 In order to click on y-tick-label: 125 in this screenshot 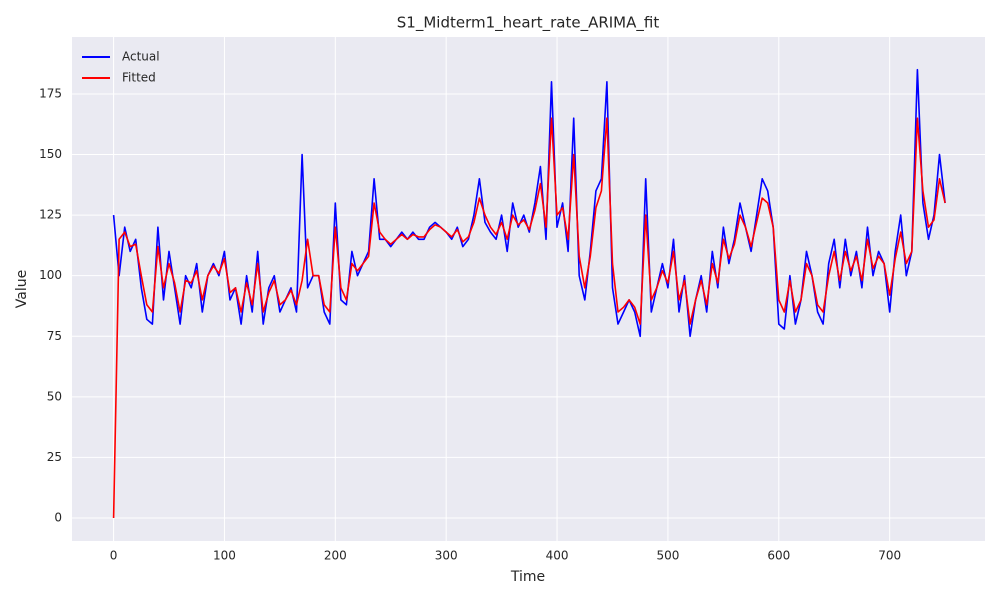, I will do `click(50, 215)`.